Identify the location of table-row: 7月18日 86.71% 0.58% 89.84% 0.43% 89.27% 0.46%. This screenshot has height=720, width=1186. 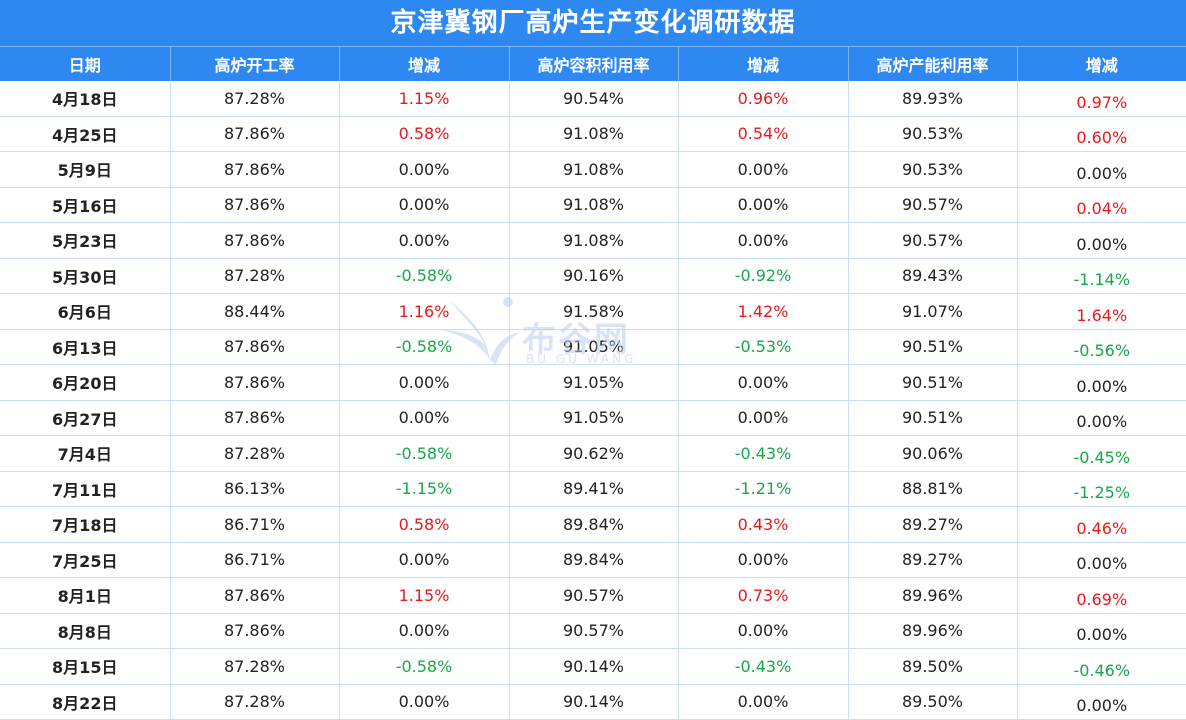
(593, 524).